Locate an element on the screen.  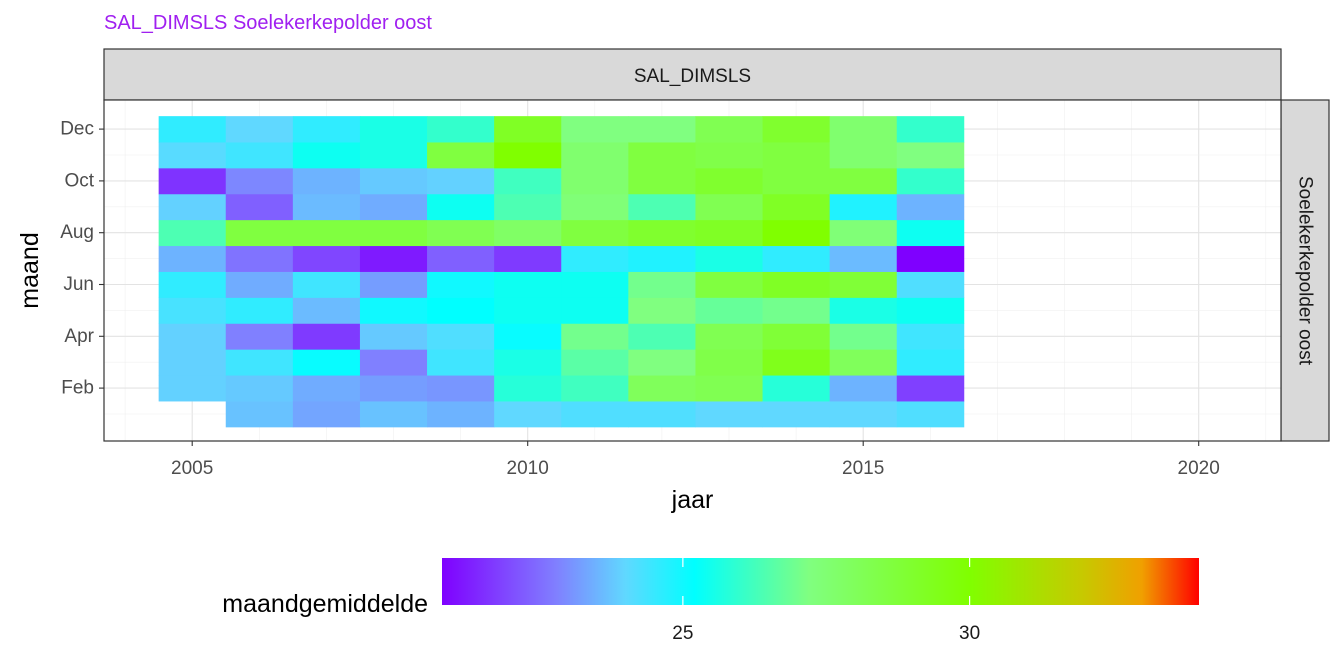
y-axis-title: maand is located at coordinates (30, 270).